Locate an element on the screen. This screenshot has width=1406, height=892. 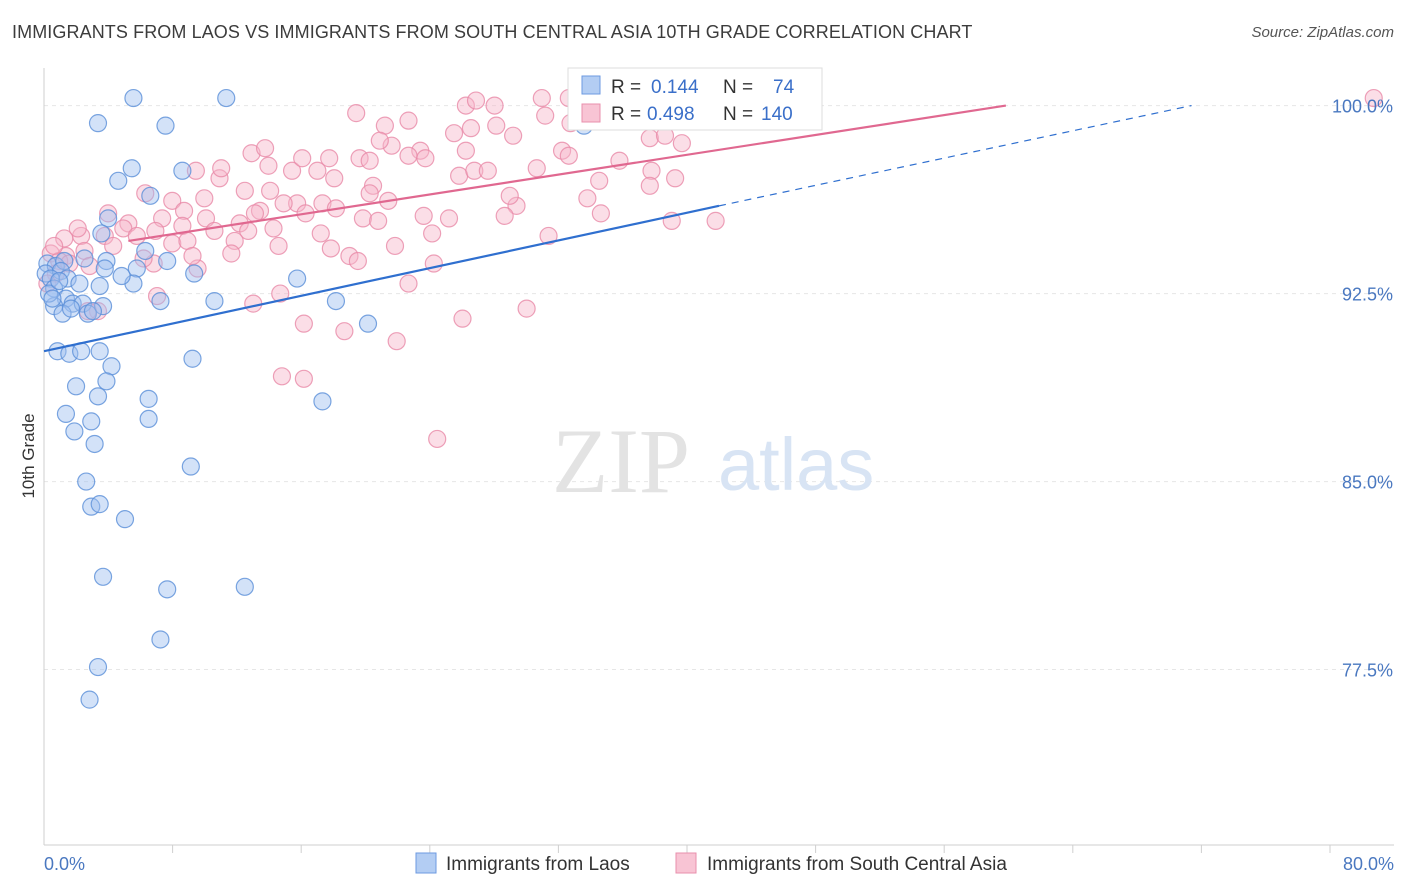
y-tick-label-2: 92.5% is located at coordinates (1367, 295).